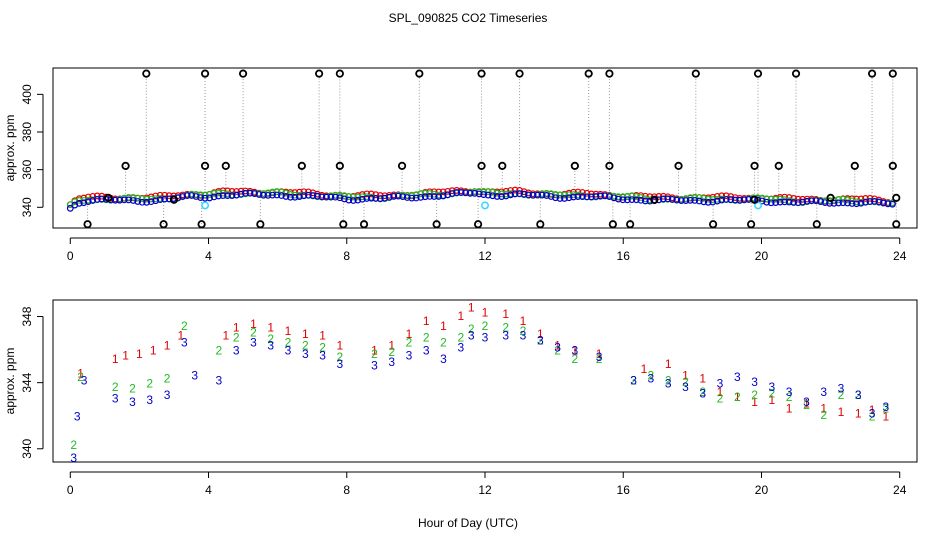 The height and width of the screenshot is (540, 936). Describe the element at coordinates (27, 132) in the screenshot. I see `top-y-tick-label: 380` at that location.